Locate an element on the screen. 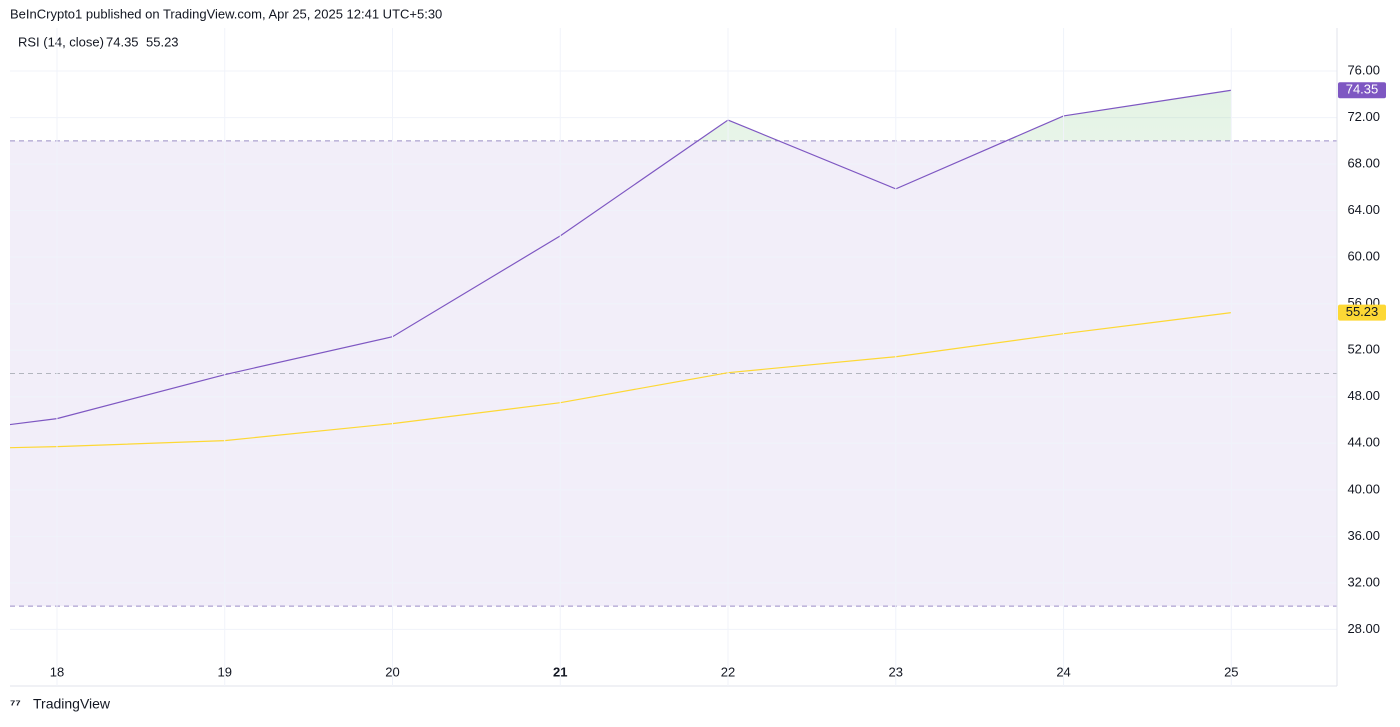 Image resolution: width=1400 pixels, height=727 pixels. value-badge-label: 55.23 is located at coordinates (1362, 311).